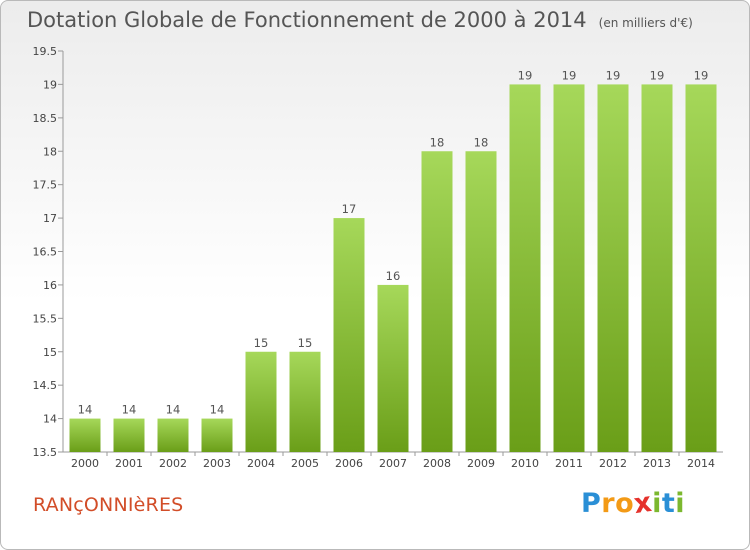 Image resolution: width=750 pixels, height=550 pixels. I want to click on y-tick-label: 14.5, so click(45, 385).